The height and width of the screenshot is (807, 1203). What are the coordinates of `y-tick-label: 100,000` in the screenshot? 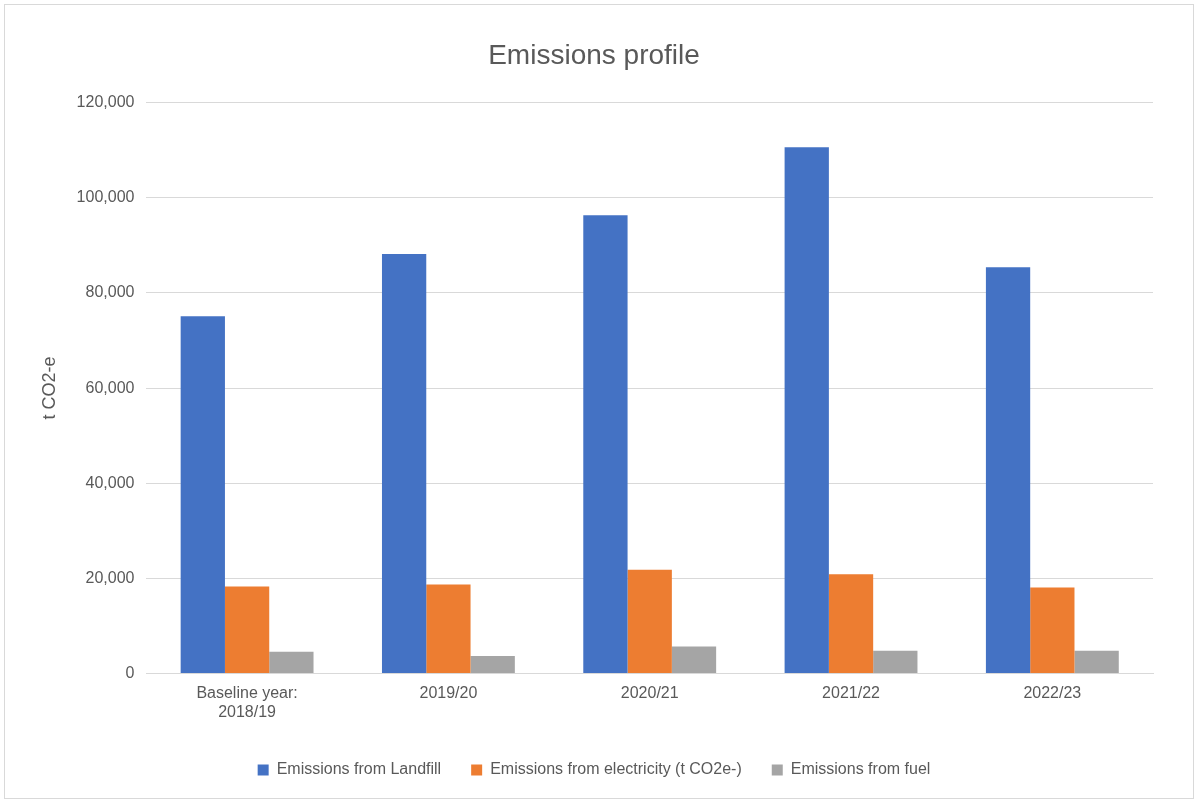 It's located at (105, 197).